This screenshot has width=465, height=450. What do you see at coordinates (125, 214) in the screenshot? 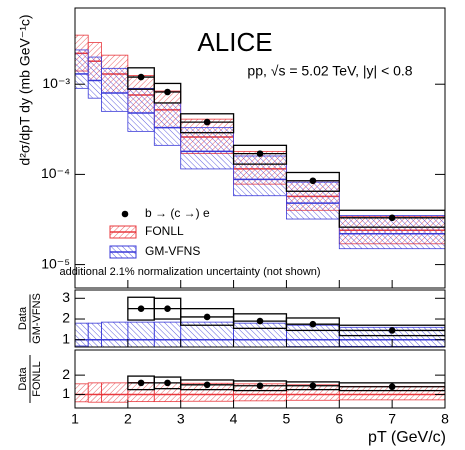
I see `legend-marker` at bounding box center [125, 214].